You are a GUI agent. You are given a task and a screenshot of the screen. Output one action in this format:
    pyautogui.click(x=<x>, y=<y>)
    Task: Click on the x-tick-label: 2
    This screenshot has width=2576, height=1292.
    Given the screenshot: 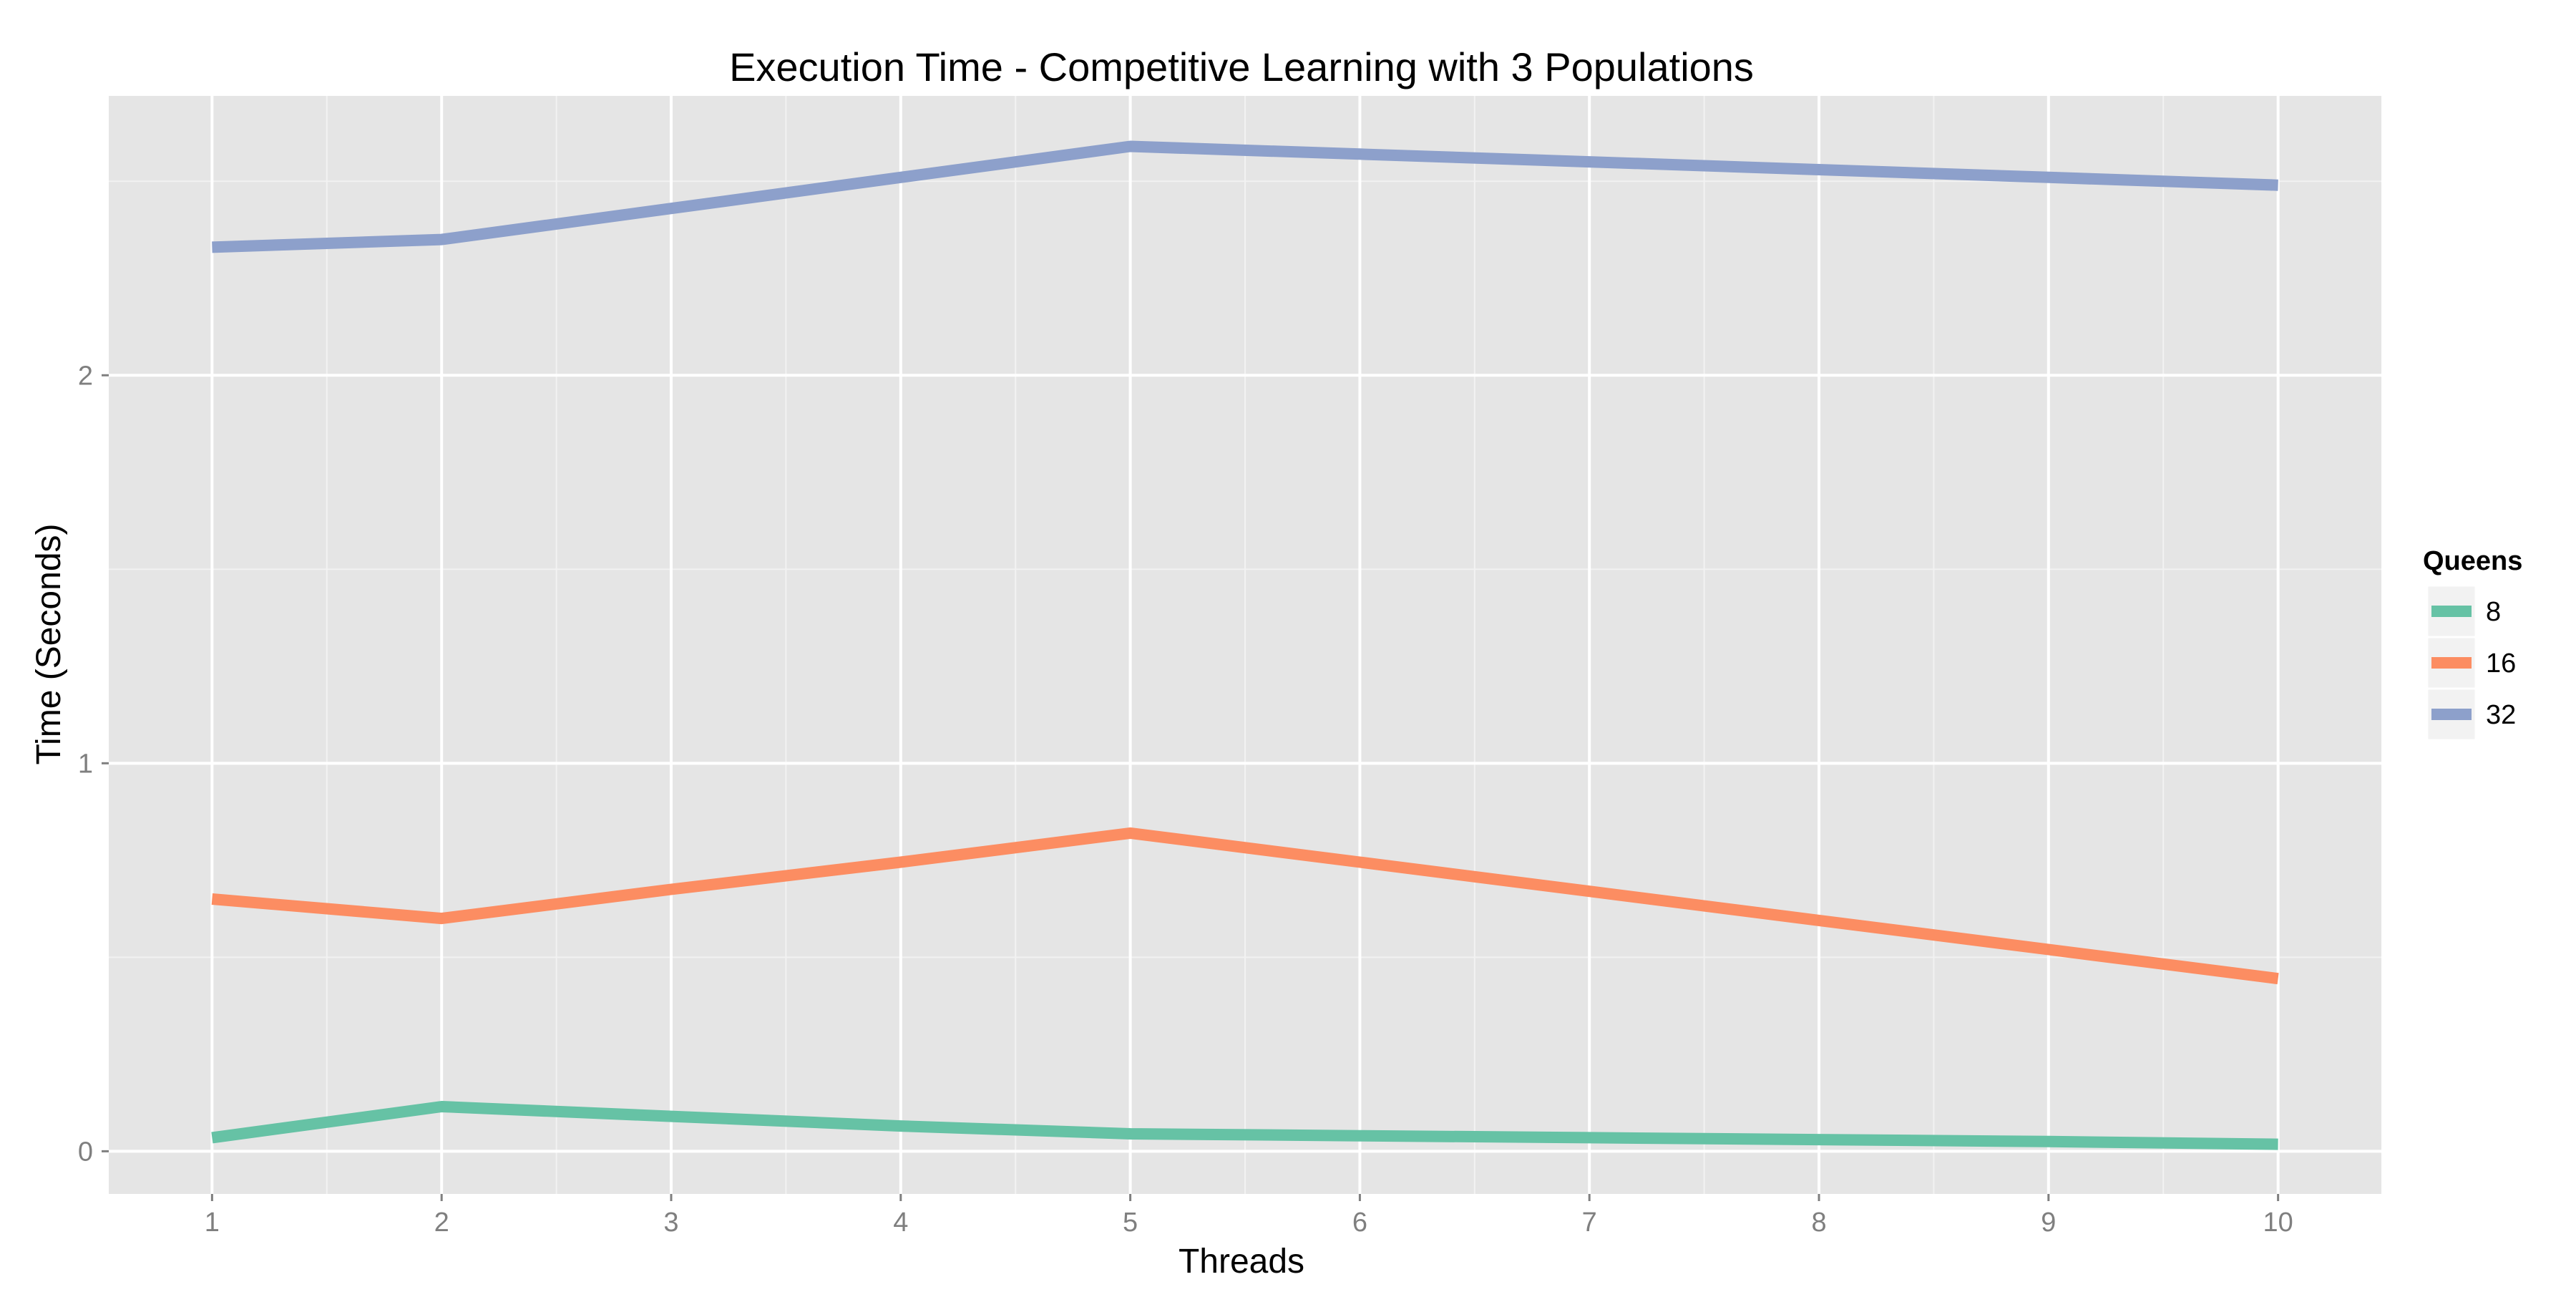 What is the action you would take?
    pyautogui.click(x=442, y=1223)
    